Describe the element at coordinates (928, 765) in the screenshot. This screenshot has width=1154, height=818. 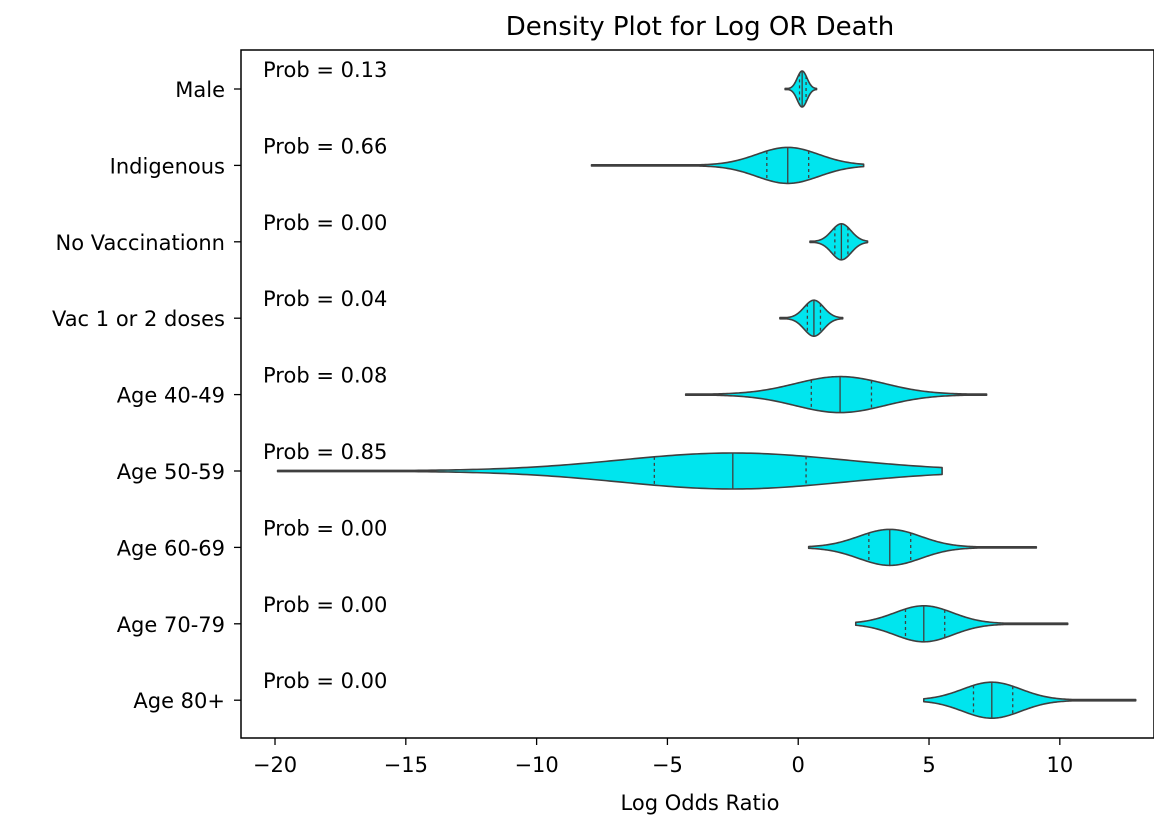
I see `x-tick-label-5: 5` at that location.